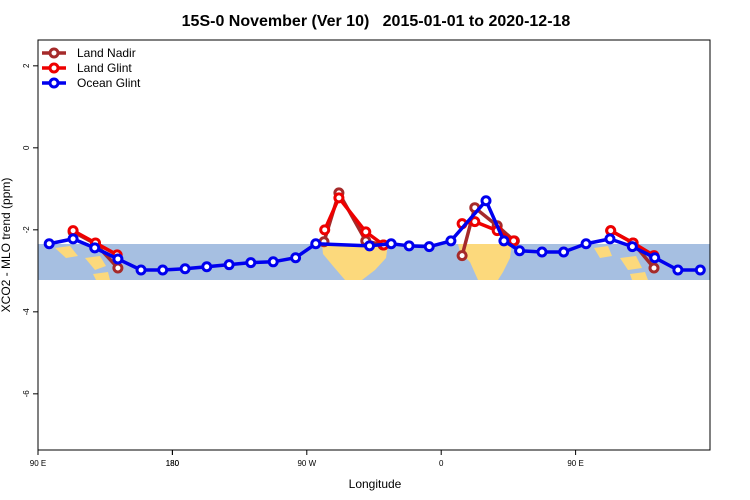 Image resolution: width=750 pixels, height=500 pixels. Describe the element at coordinates (306, 463) in the screenshot. I see `x-tick-label: 90 W` at that location.